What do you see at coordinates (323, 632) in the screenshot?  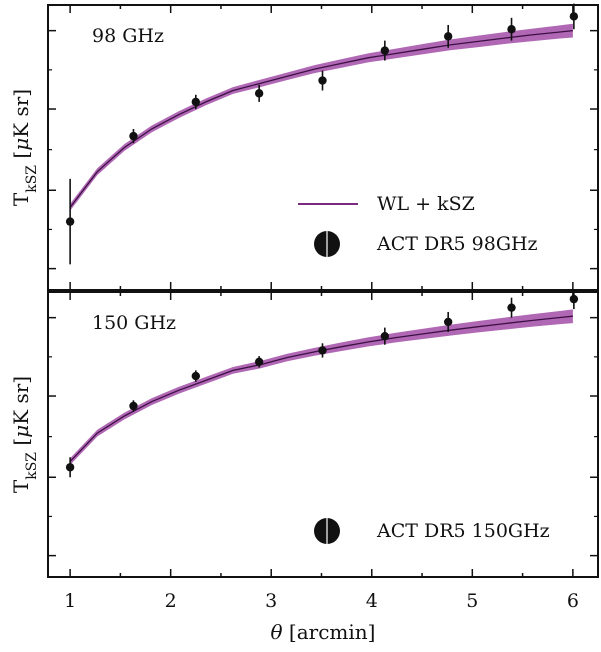 I see `x-axis-label: θ [arcmin]` at bounding box center [323, 632].